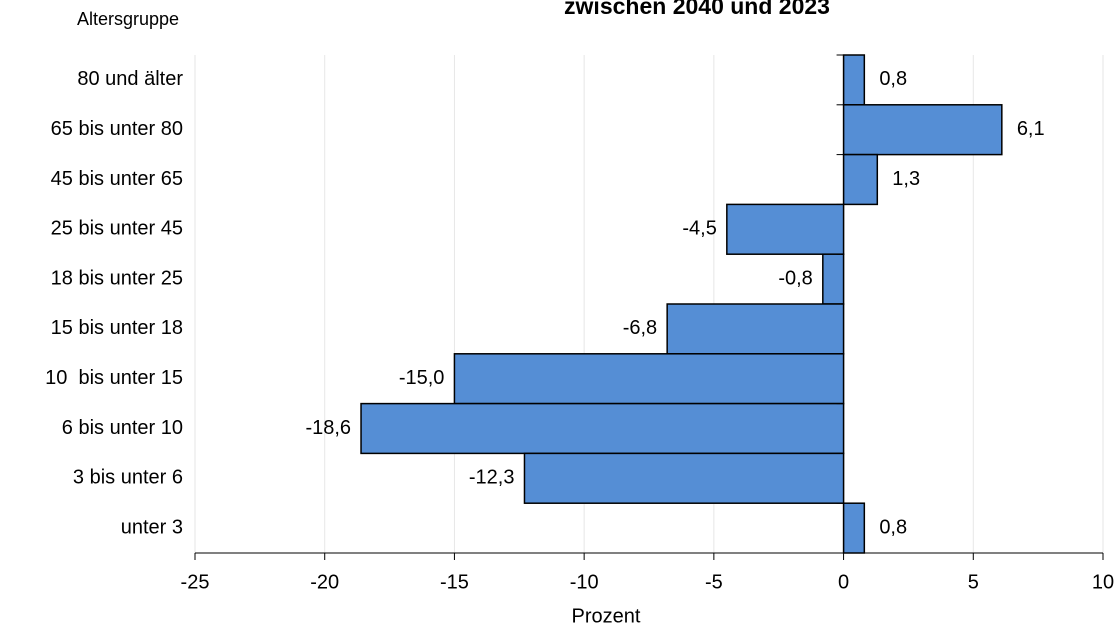 The image size is (1115, 629). I want to click on x-tick-label: -5, so click(714, 582).